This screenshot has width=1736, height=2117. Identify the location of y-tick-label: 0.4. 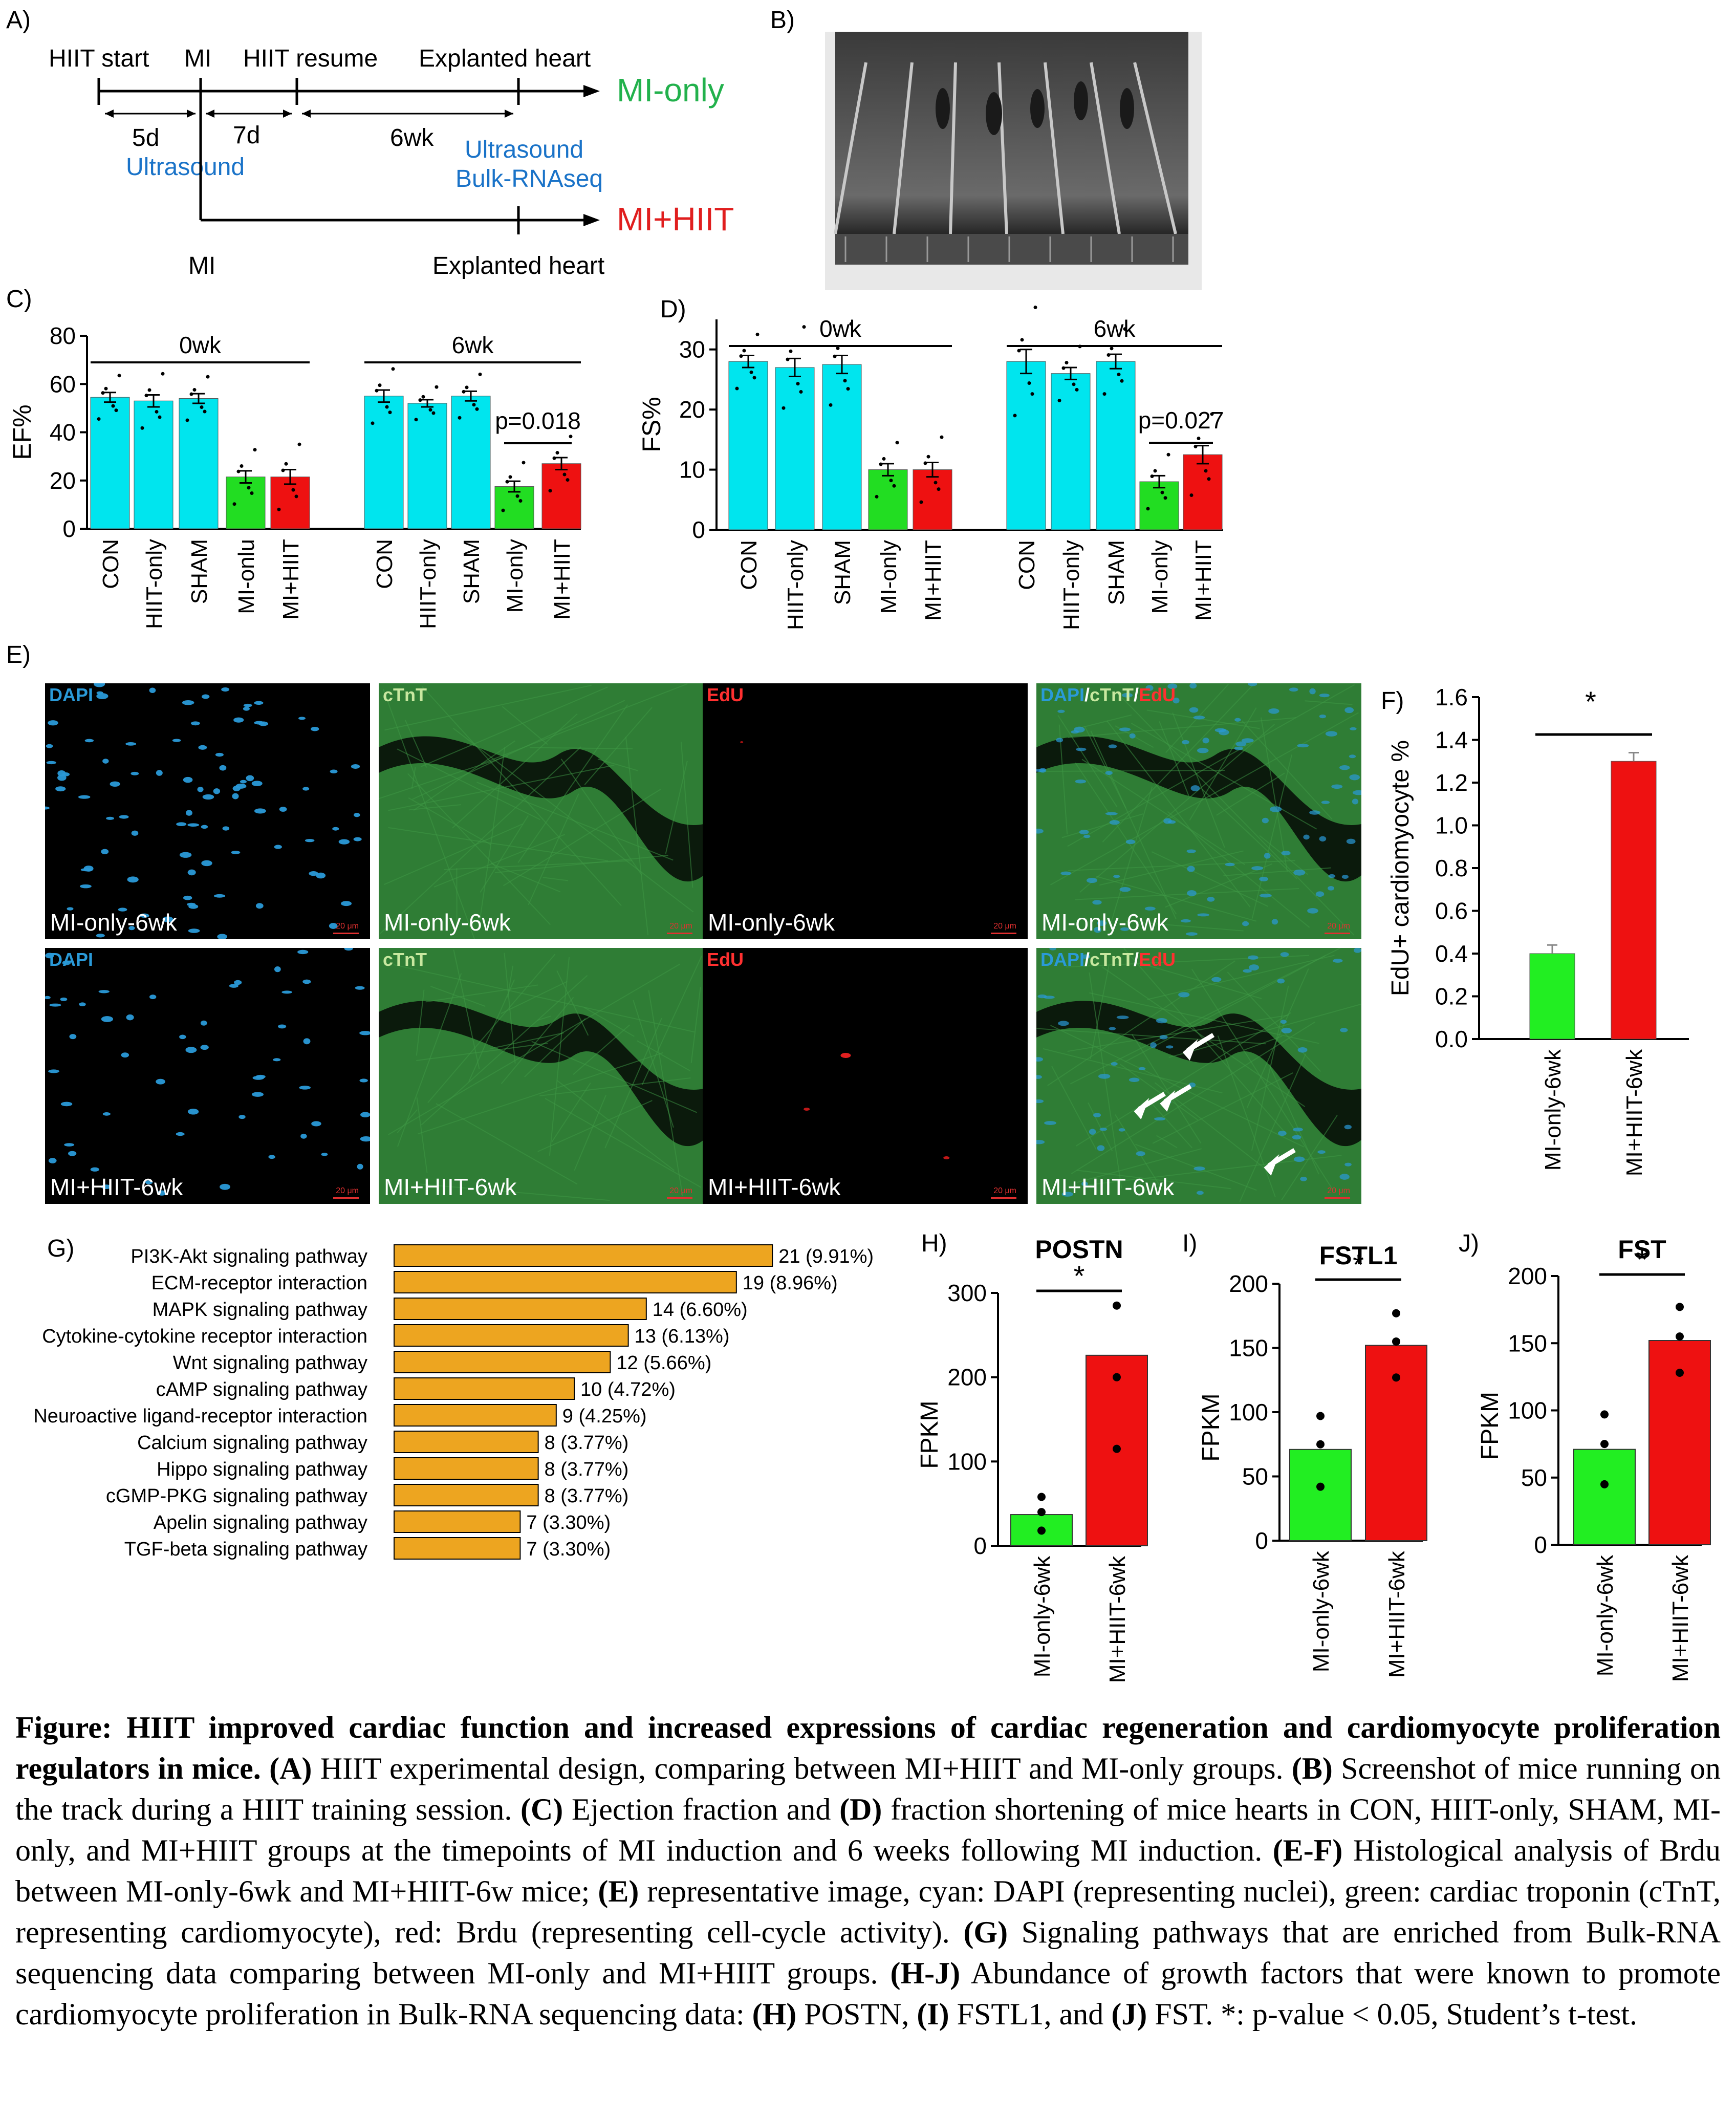
(1451, 953).